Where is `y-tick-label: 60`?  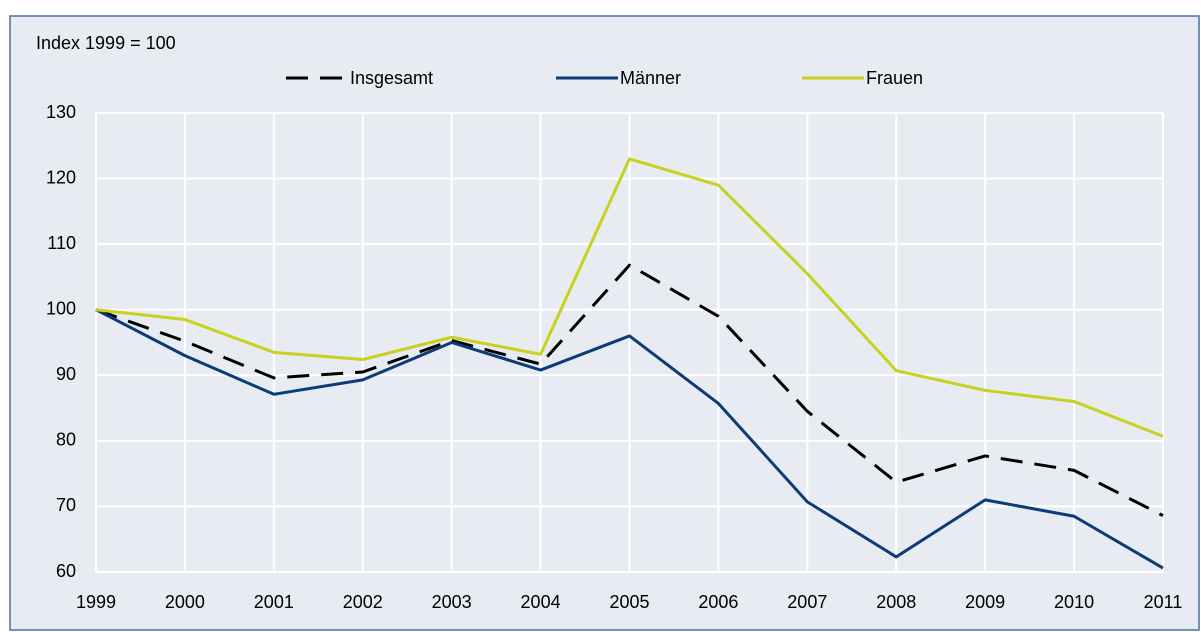 y-tick-label: 60 is located at coordinates (66, 571).